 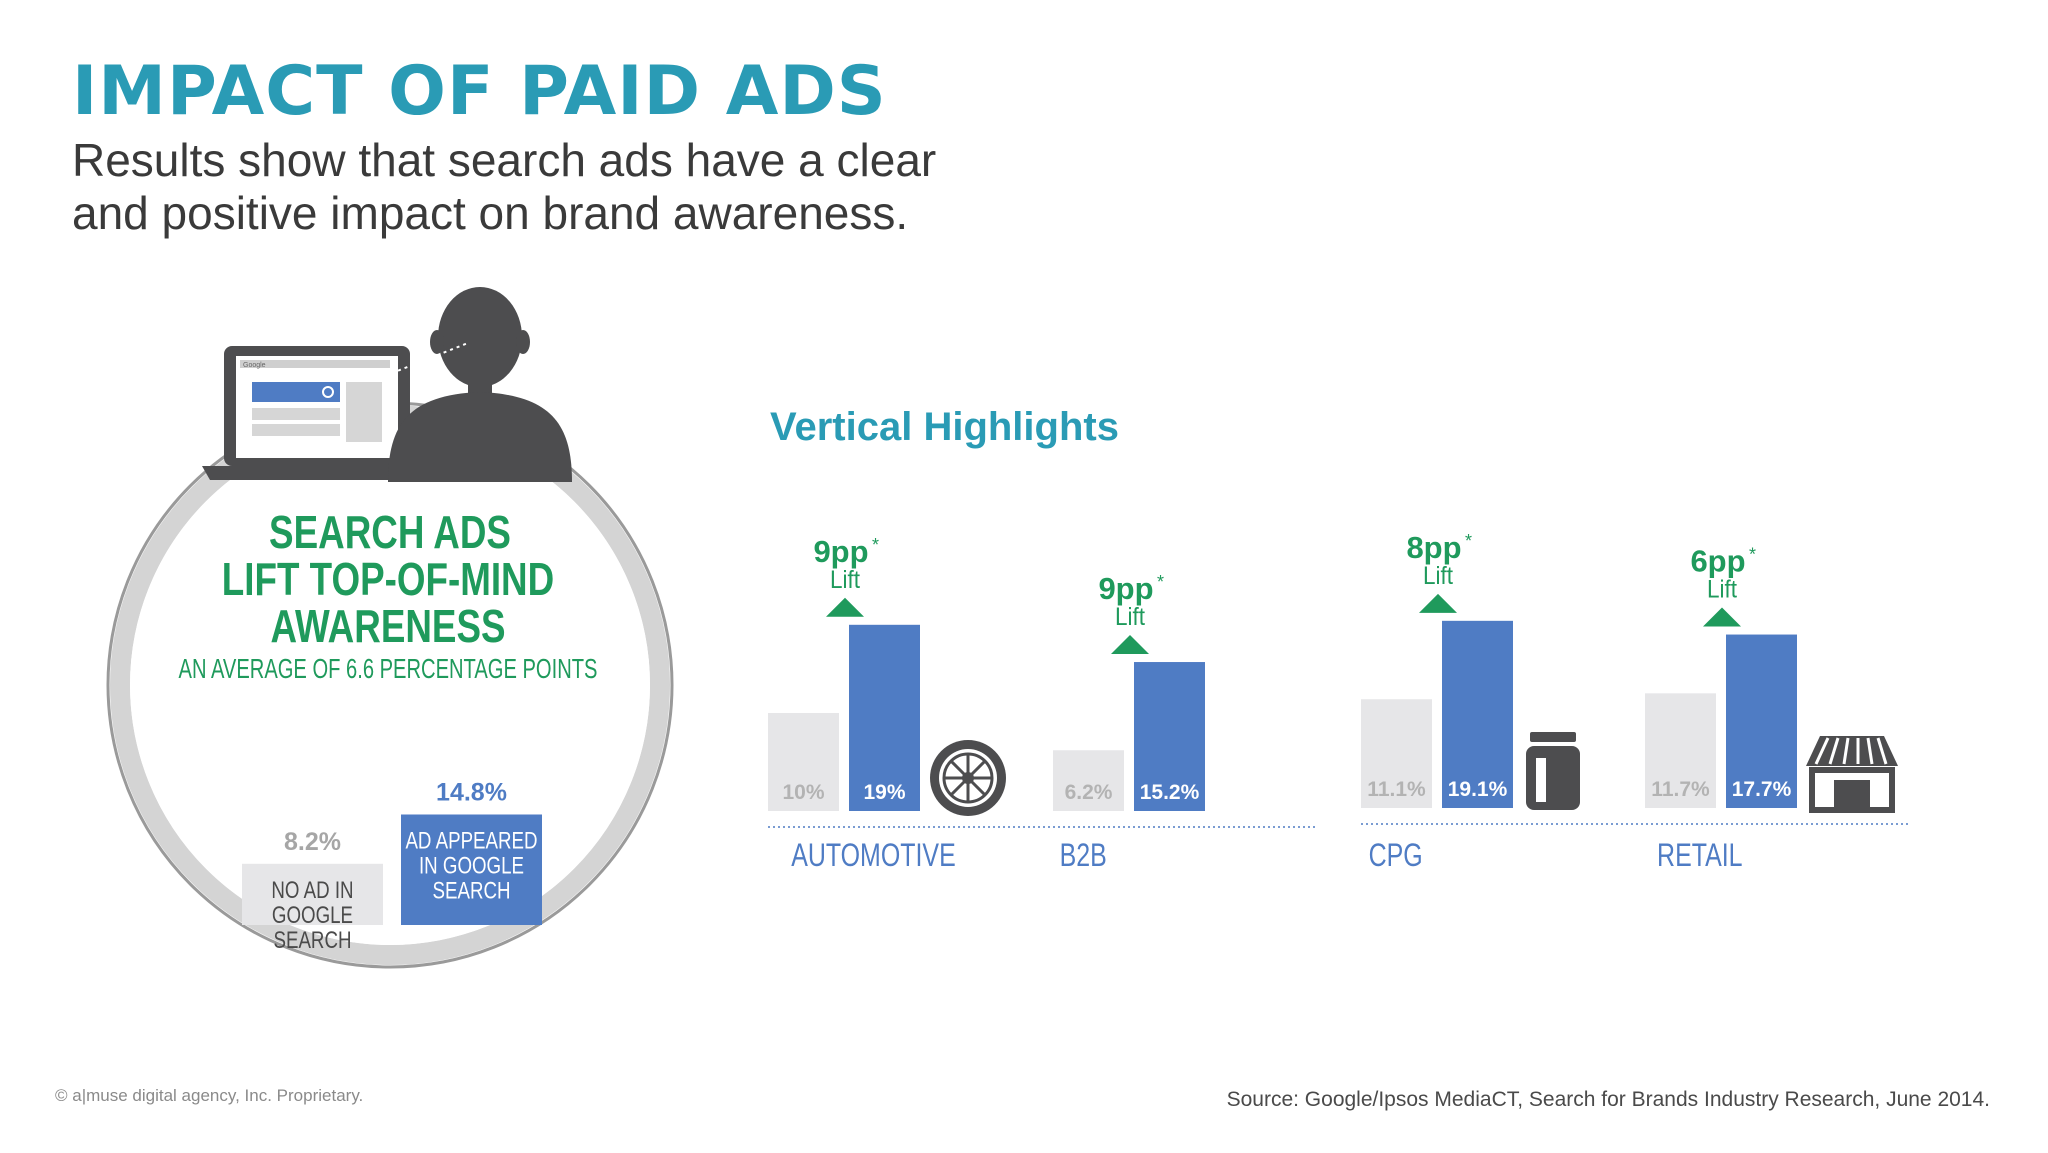 What do you see at coordinates (1680, 750) in the screenshot?
I see `bar-retail-no-ad` at bounding box center [1680, 750].